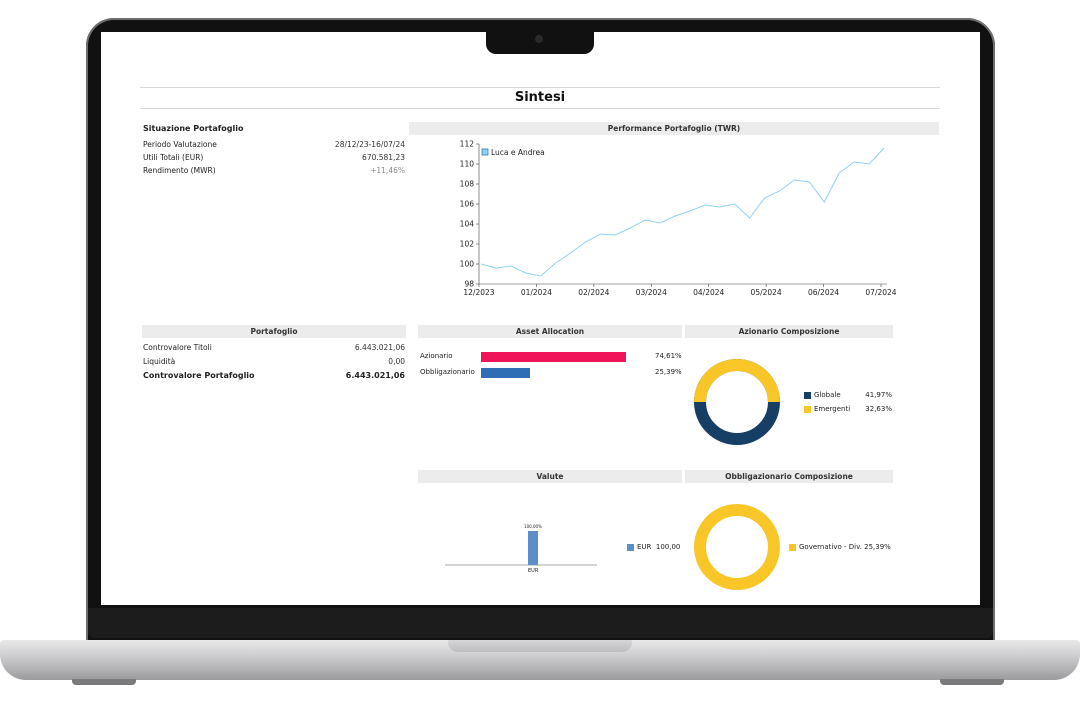 The height and width of the screenshot is (708, 1080). Describe the element at coordinates (369, 144) in the screenshot. I see `row-value: 28/12/23-16/07/24` at that location.